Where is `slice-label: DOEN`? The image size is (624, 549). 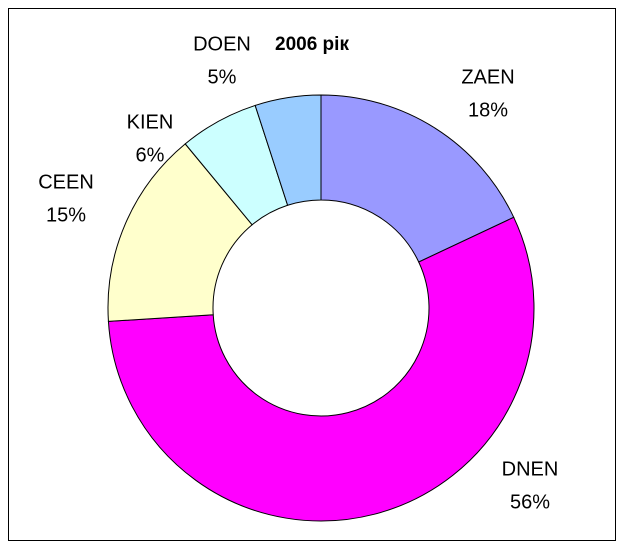 slice-label: DOEN is located at coordinates (222, 44).